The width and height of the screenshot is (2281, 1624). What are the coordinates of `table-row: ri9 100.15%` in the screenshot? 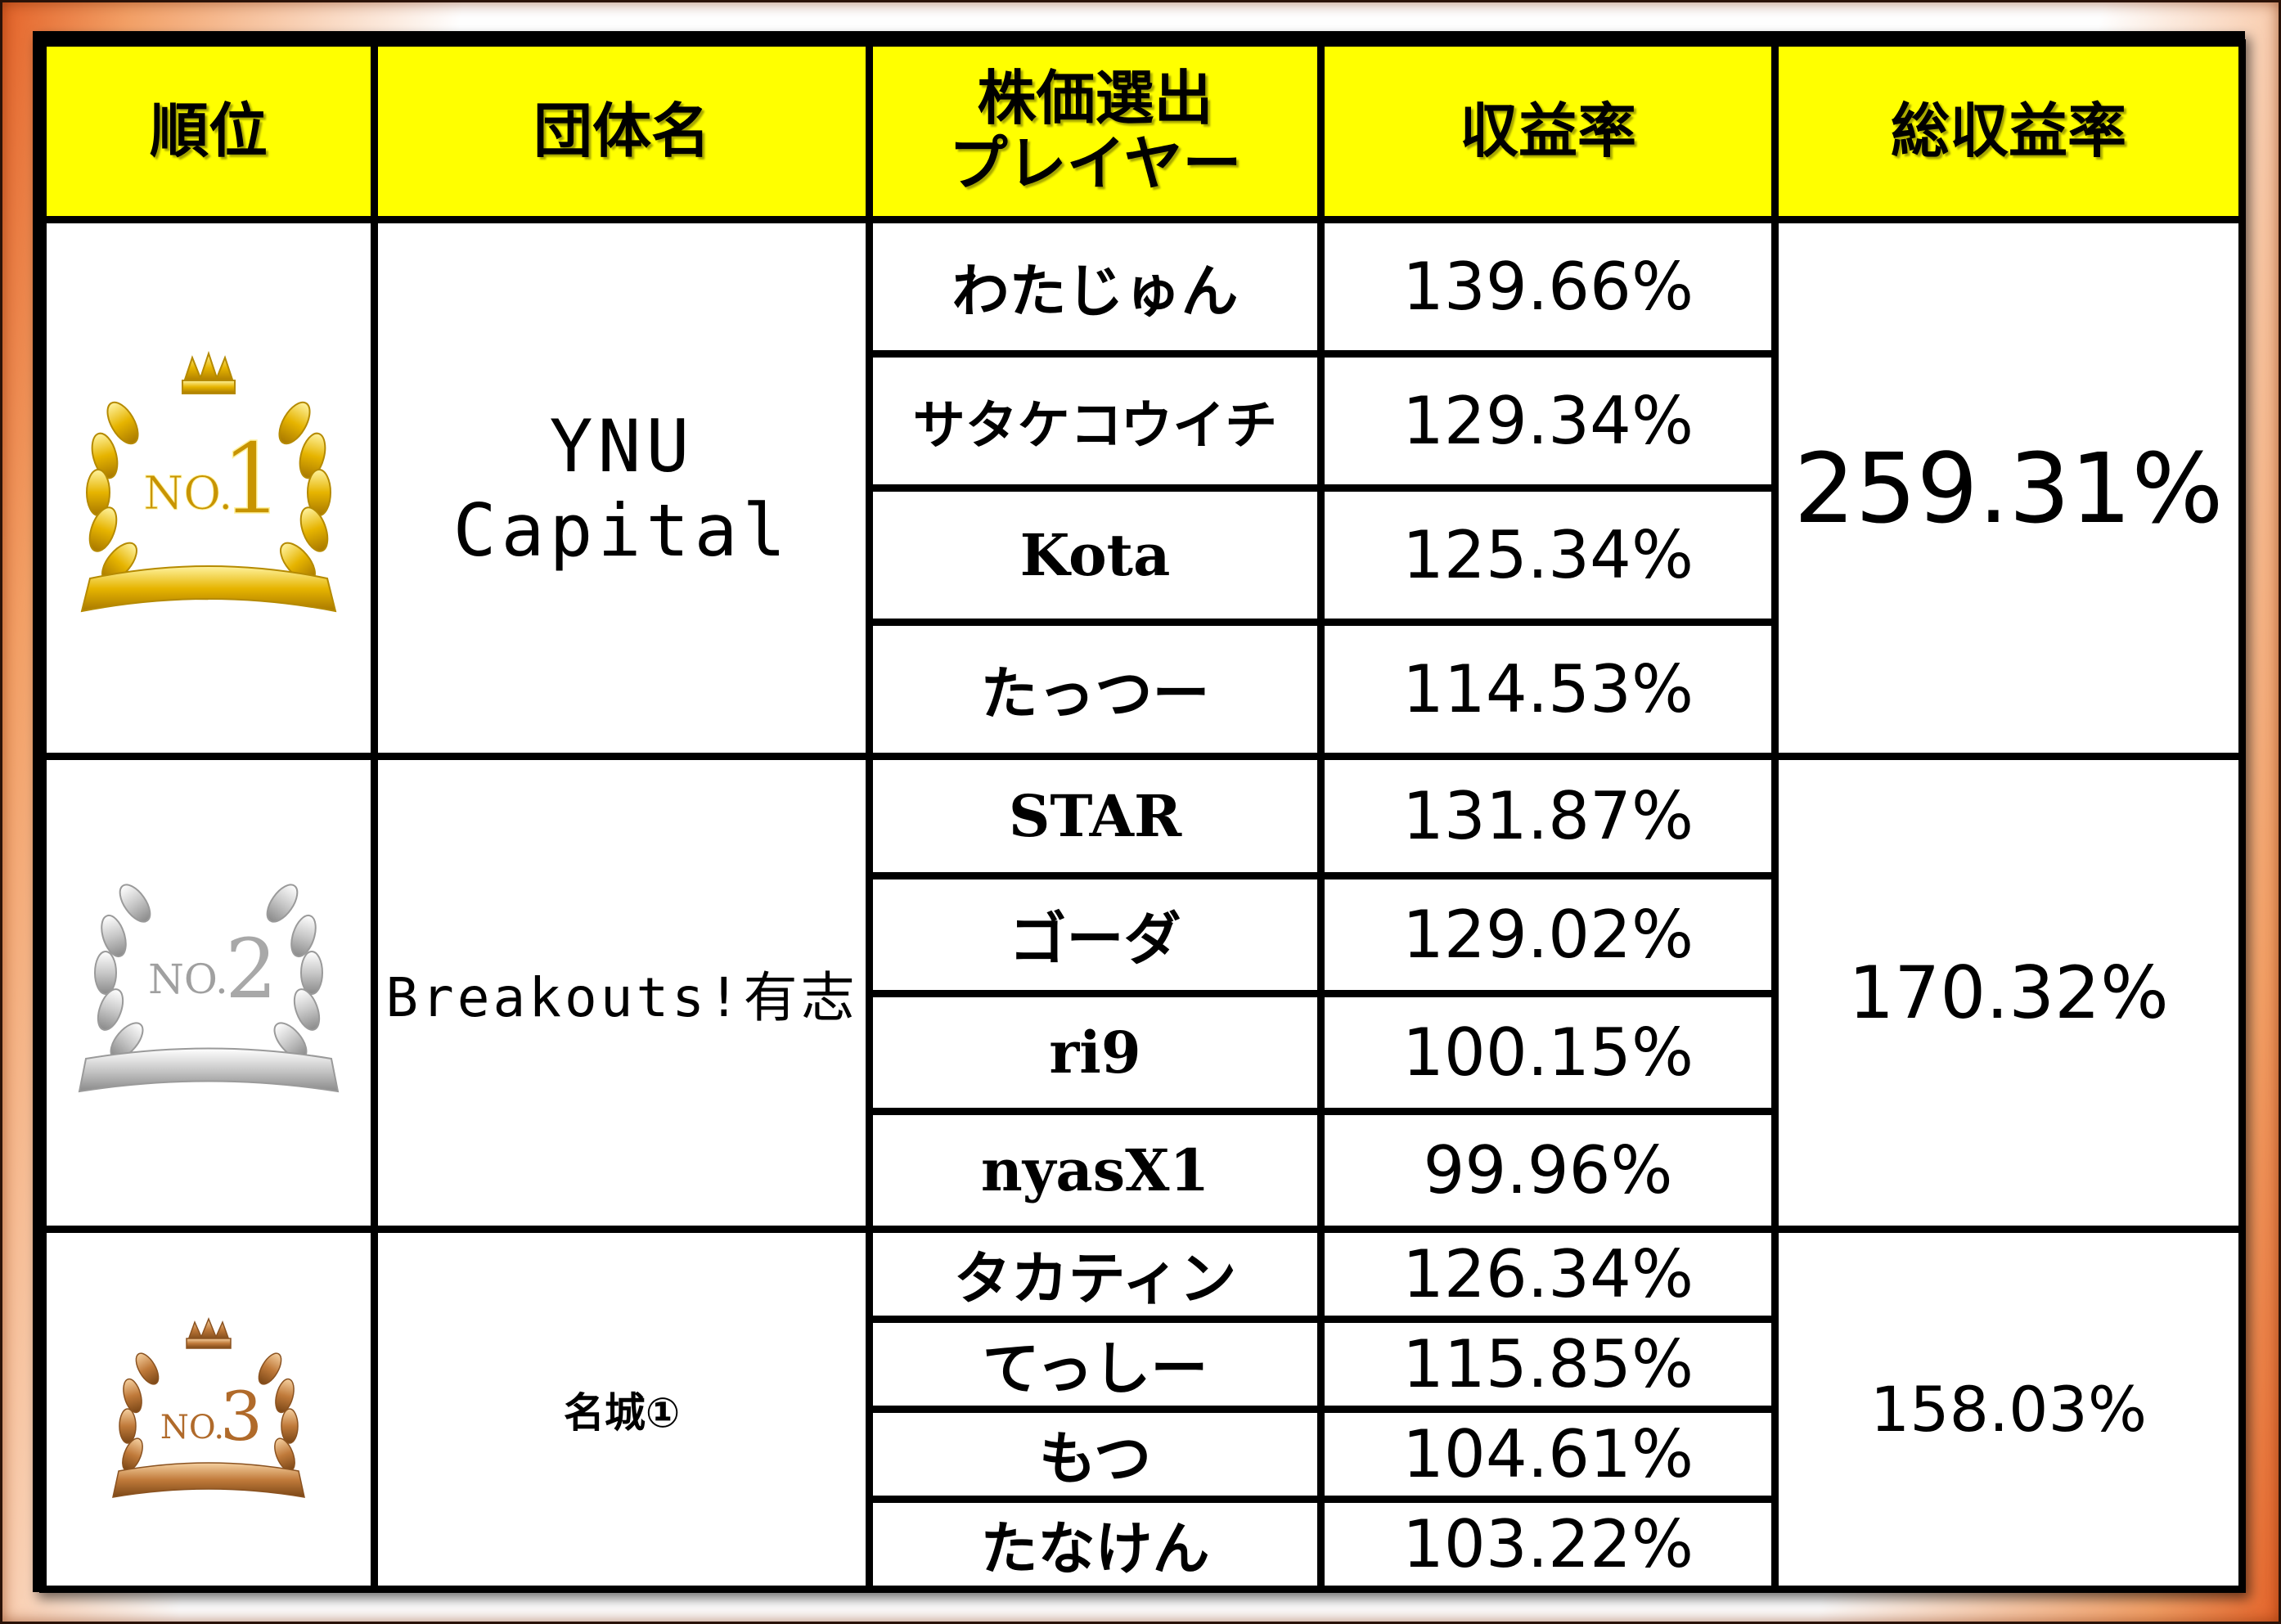 It's located at (1143, 1052).